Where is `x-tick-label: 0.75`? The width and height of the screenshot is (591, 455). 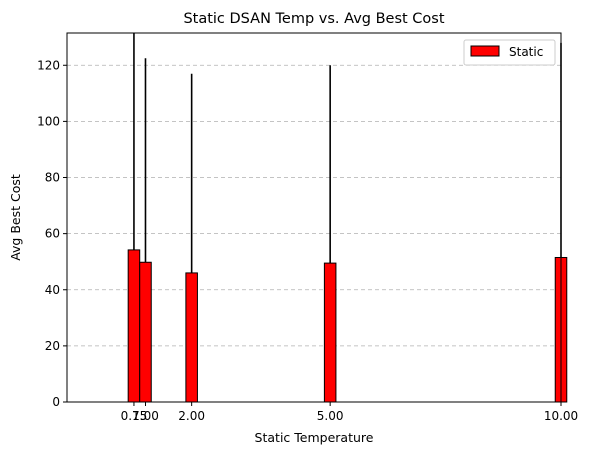
x-tick-label: 0.75 is located at coordinates (134, 416).